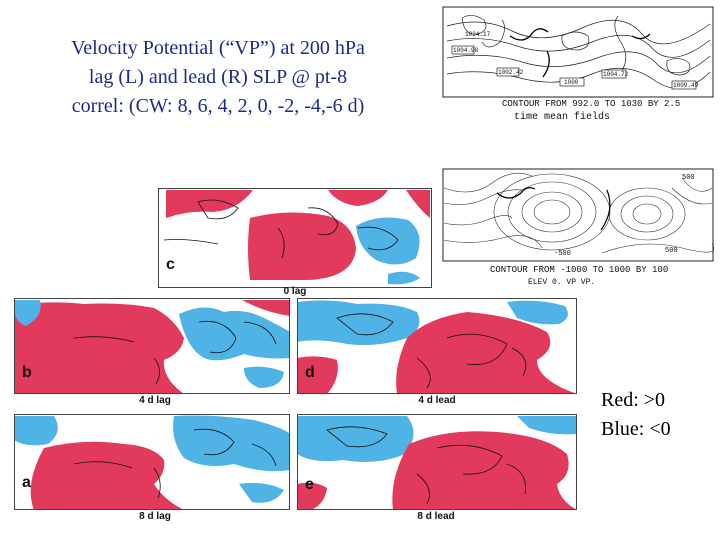 The width and height of the screenshot is (720, 540). What do you see at coordinates (170, 264) in the screenshot?
I see `panel-c-letter: c` at bounding box center [170, 264].